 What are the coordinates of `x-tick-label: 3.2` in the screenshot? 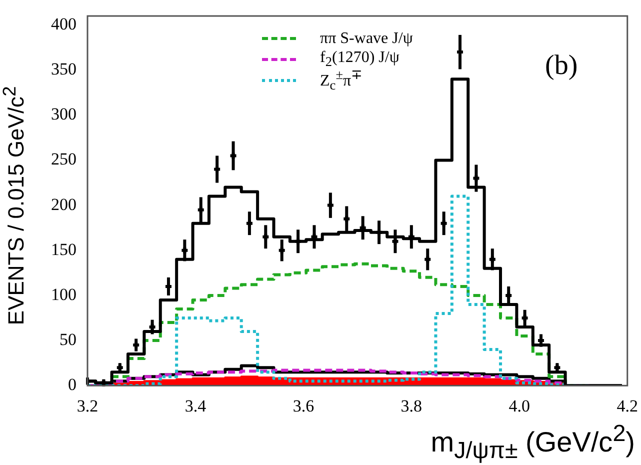 It's located at (87, 406).